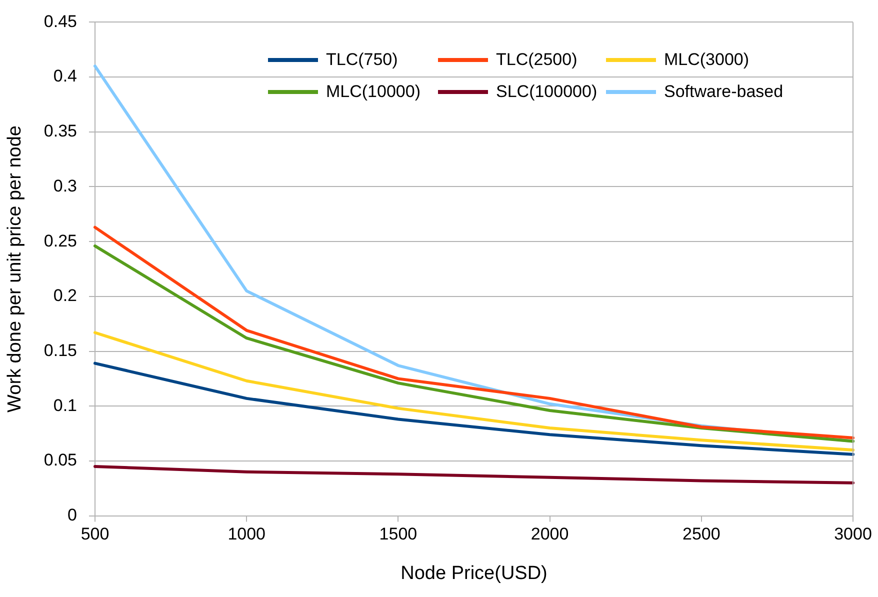  What do you see at coordinates (65, 405) in the screenshot?
I see `y-tick-label: 0.1` at bounding box center [65, 405].